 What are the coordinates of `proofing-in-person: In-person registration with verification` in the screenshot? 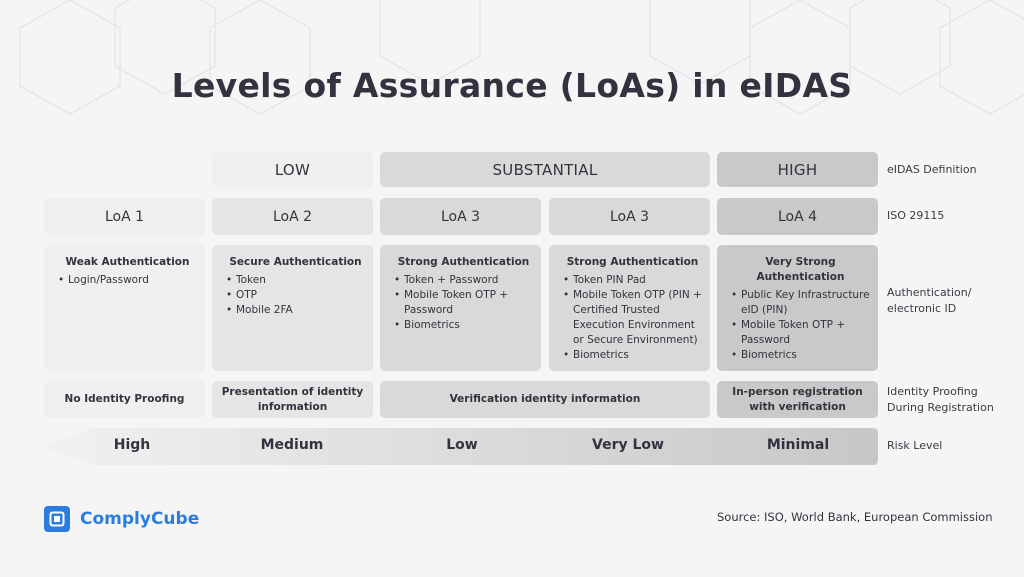 It's located at (797, 399).